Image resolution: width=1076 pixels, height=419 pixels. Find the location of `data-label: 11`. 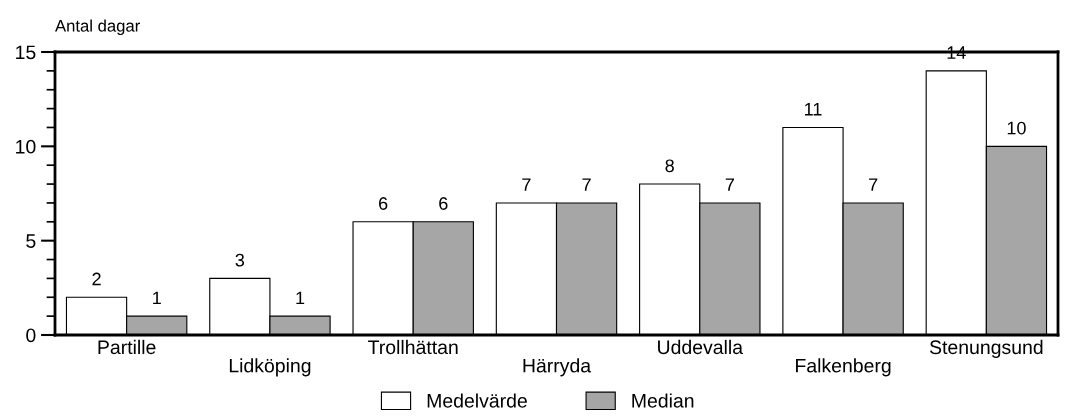

data-label: 11 is located at coordinates (813, 109).